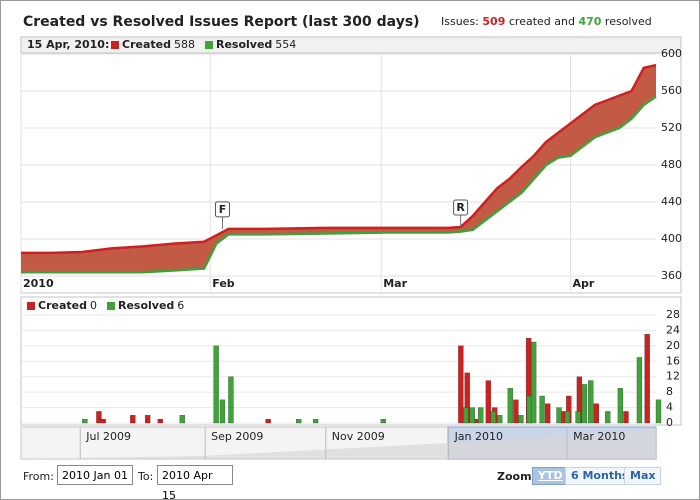 Image resolution: width=700 pixels, height=500 pixels. Describe the element at coordinates (68, 44) in the screenshot. I see `legend-date: 15 Apr, 2010:` at that location.